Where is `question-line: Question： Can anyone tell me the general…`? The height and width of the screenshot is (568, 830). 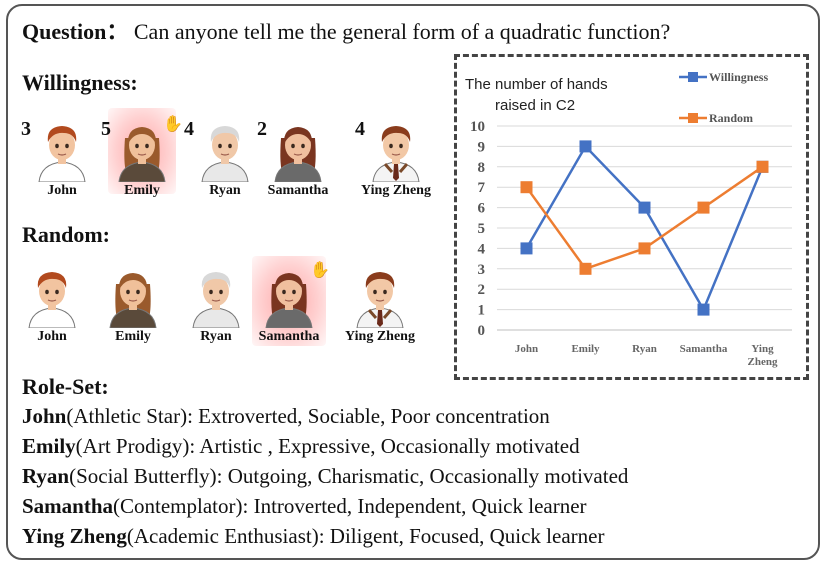 question-line: Question： Can anyone tell me the general… is located at coordinates (346, 30).